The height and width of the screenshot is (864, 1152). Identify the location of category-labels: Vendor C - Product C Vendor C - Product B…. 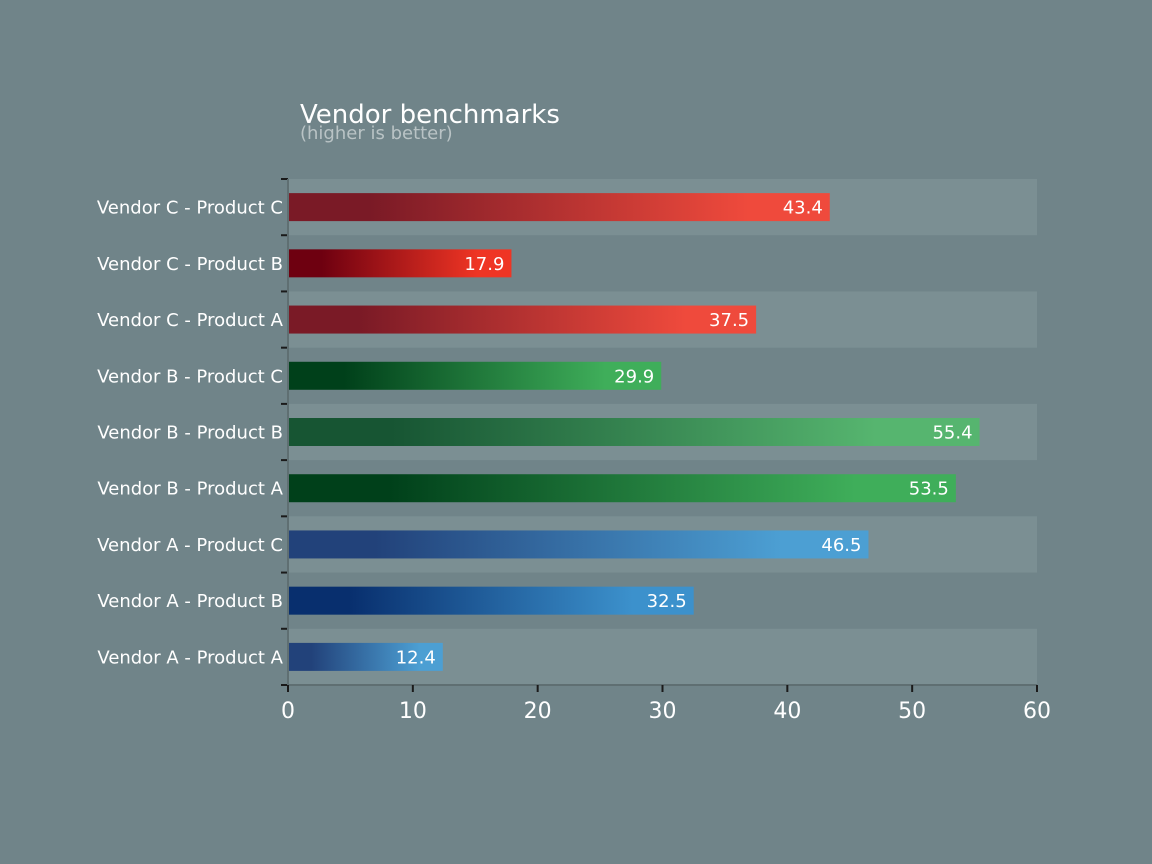
(190, 433).